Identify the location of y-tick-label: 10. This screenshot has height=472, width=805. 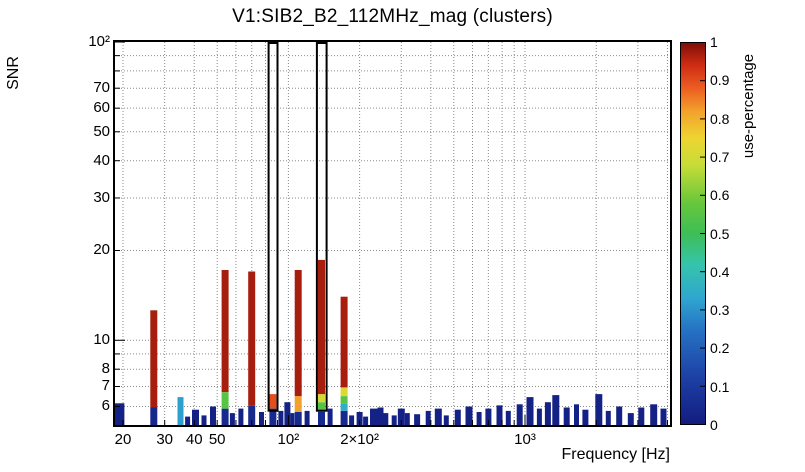
(101, 340).